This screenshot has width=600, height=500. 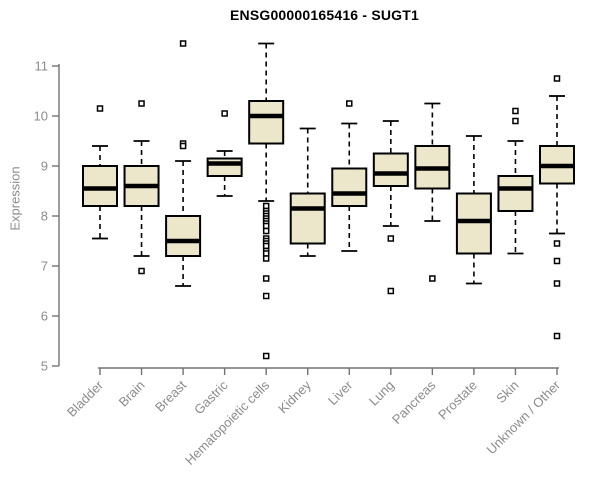 What do you see at coordinates (507, 392) in the screenshot?
I see `x-category-label: Skin` at bounding box center [507, 392].